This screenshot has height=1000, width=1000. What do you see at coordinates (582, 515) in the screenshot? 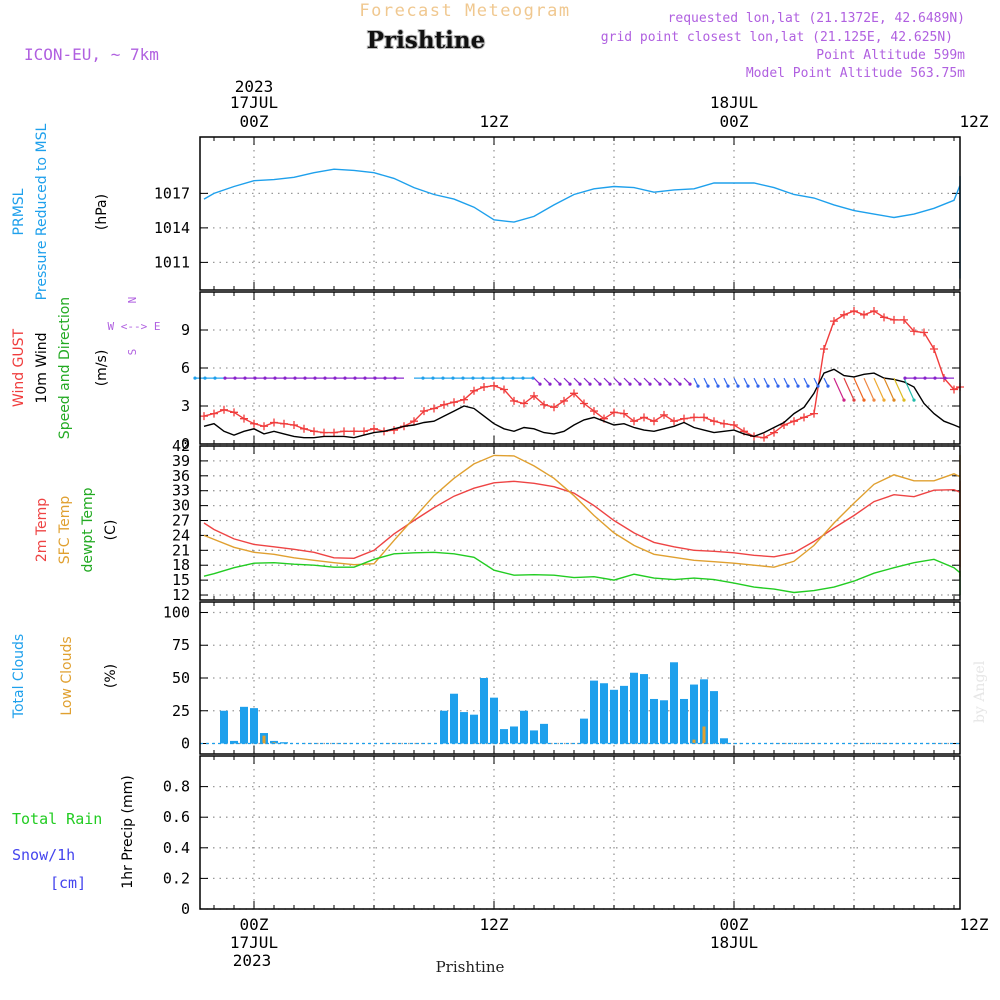
I see `series-sfc-temp` at bounding box center [582, 515].